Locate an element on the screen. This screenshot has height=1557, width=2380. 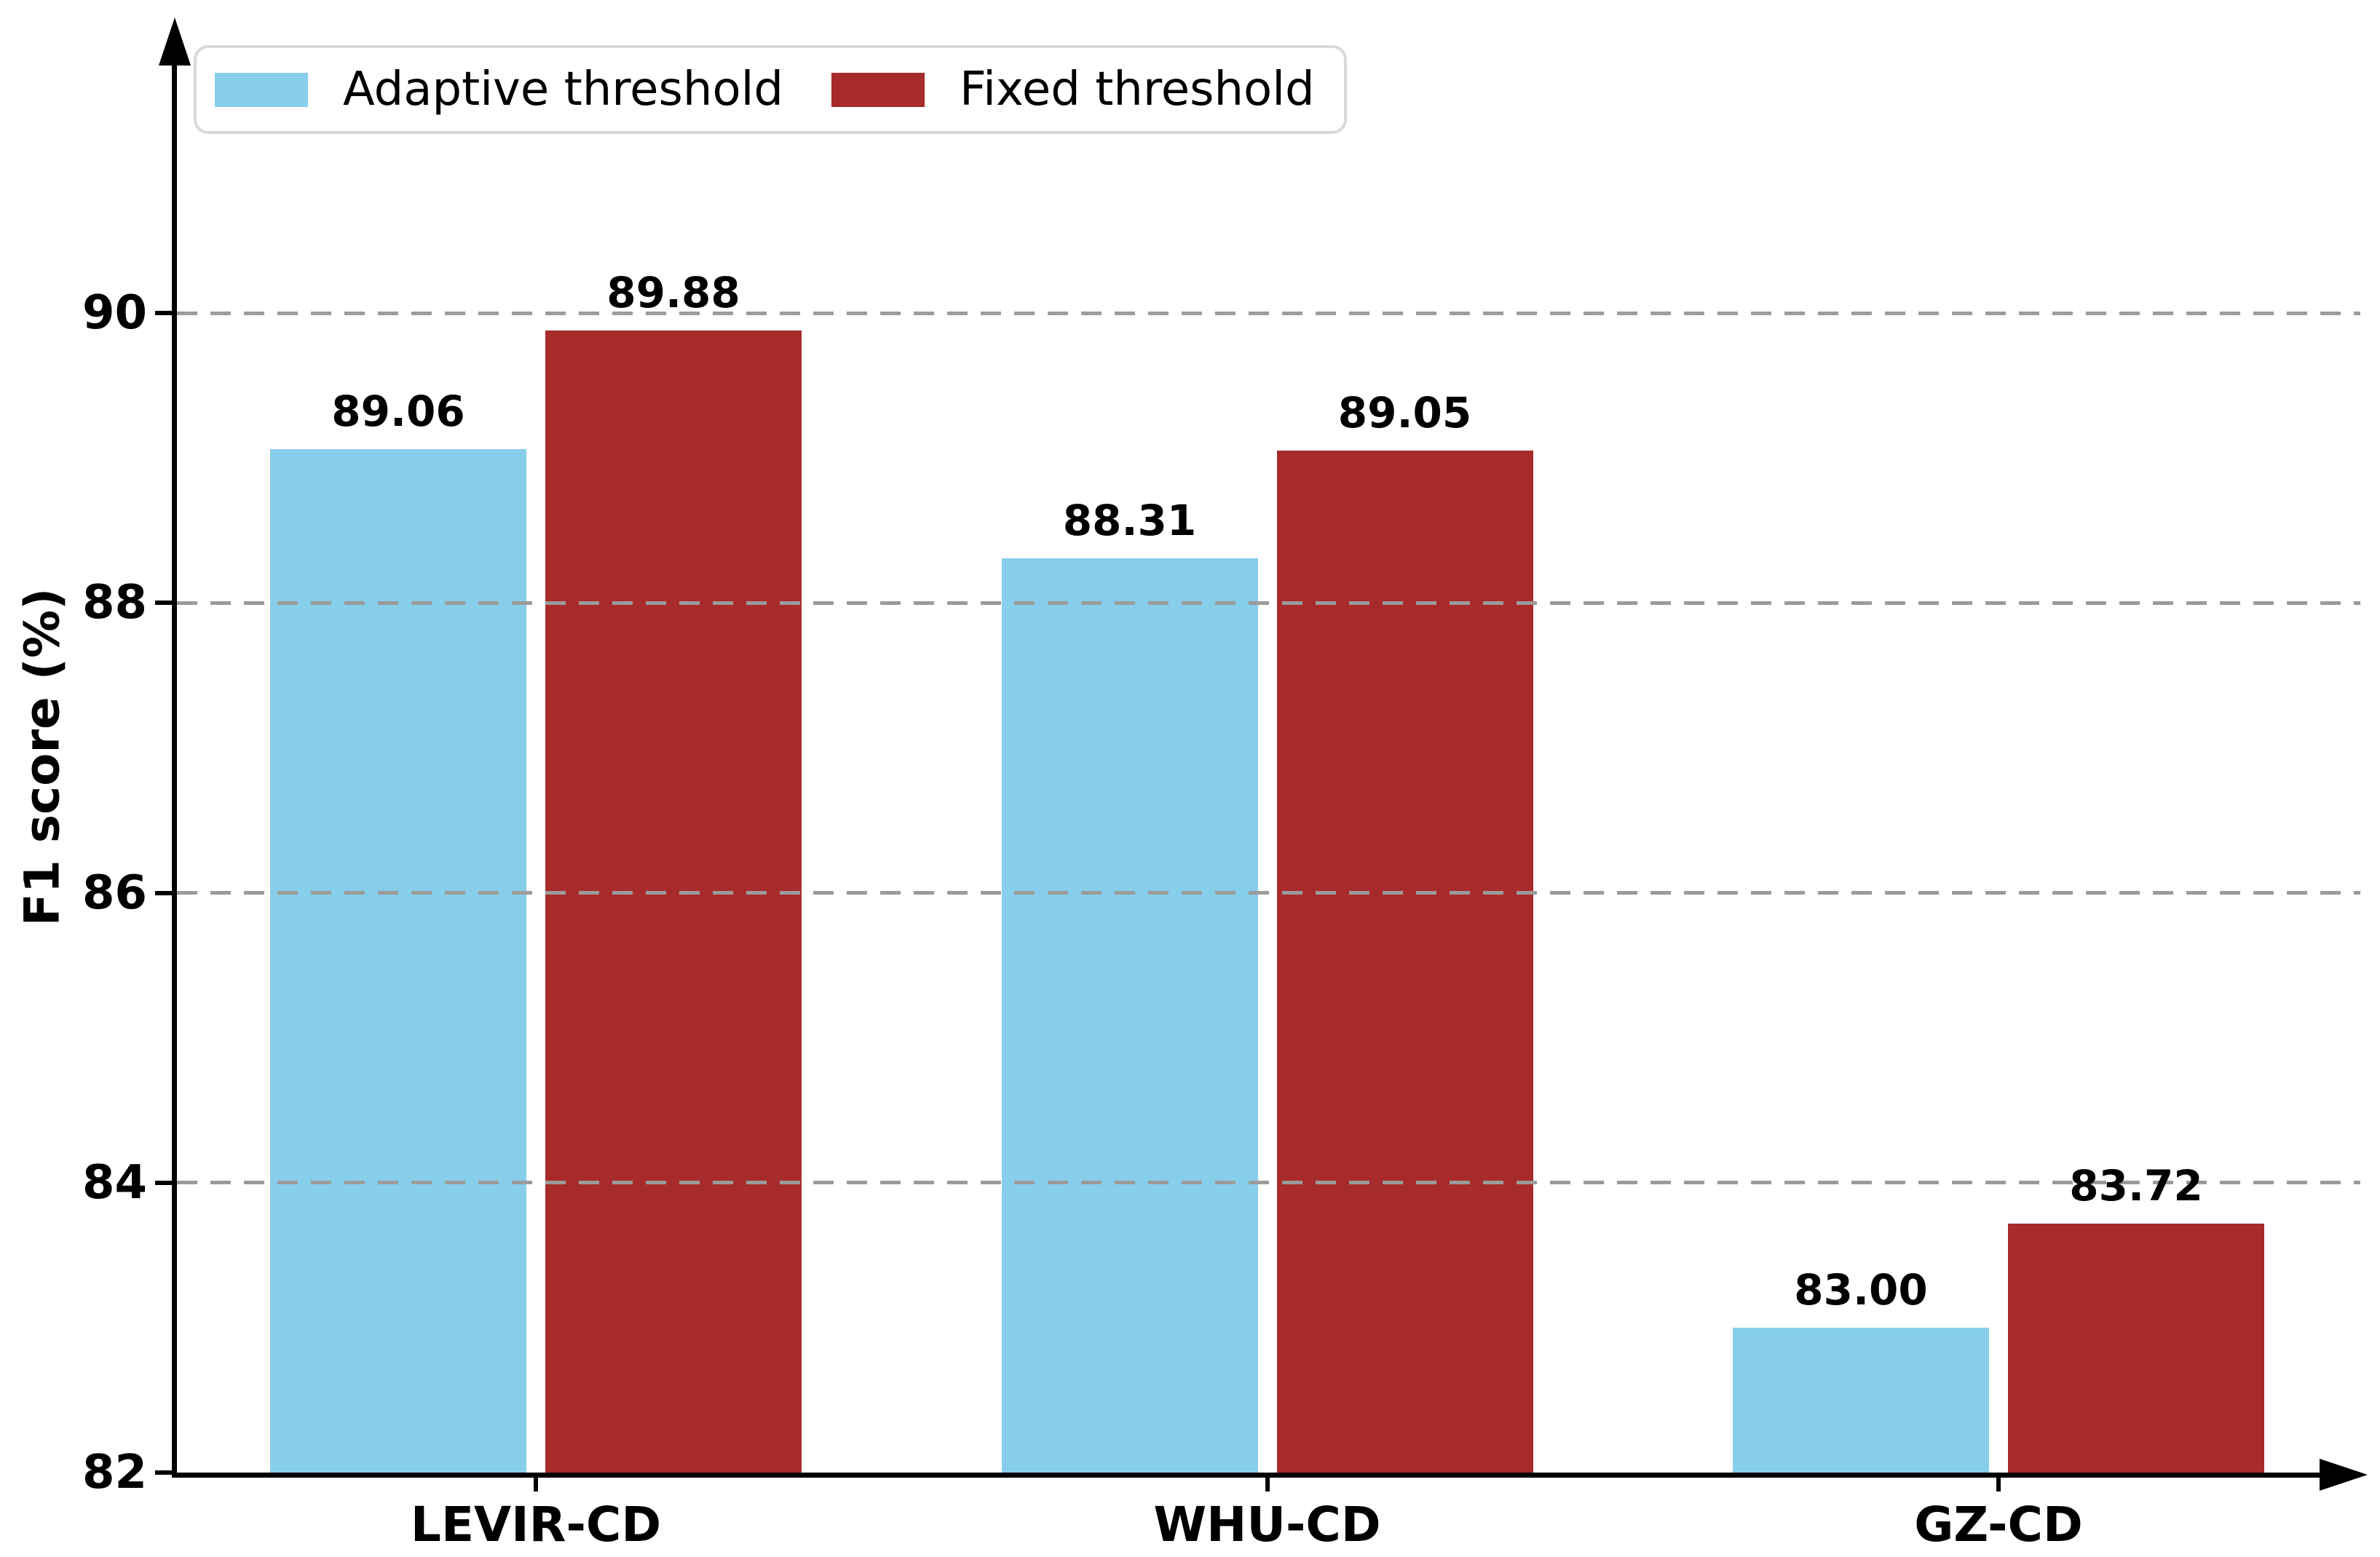
legend-label-adaptive-threshold: Adaptive threshold is located at coordinates (563, 89).